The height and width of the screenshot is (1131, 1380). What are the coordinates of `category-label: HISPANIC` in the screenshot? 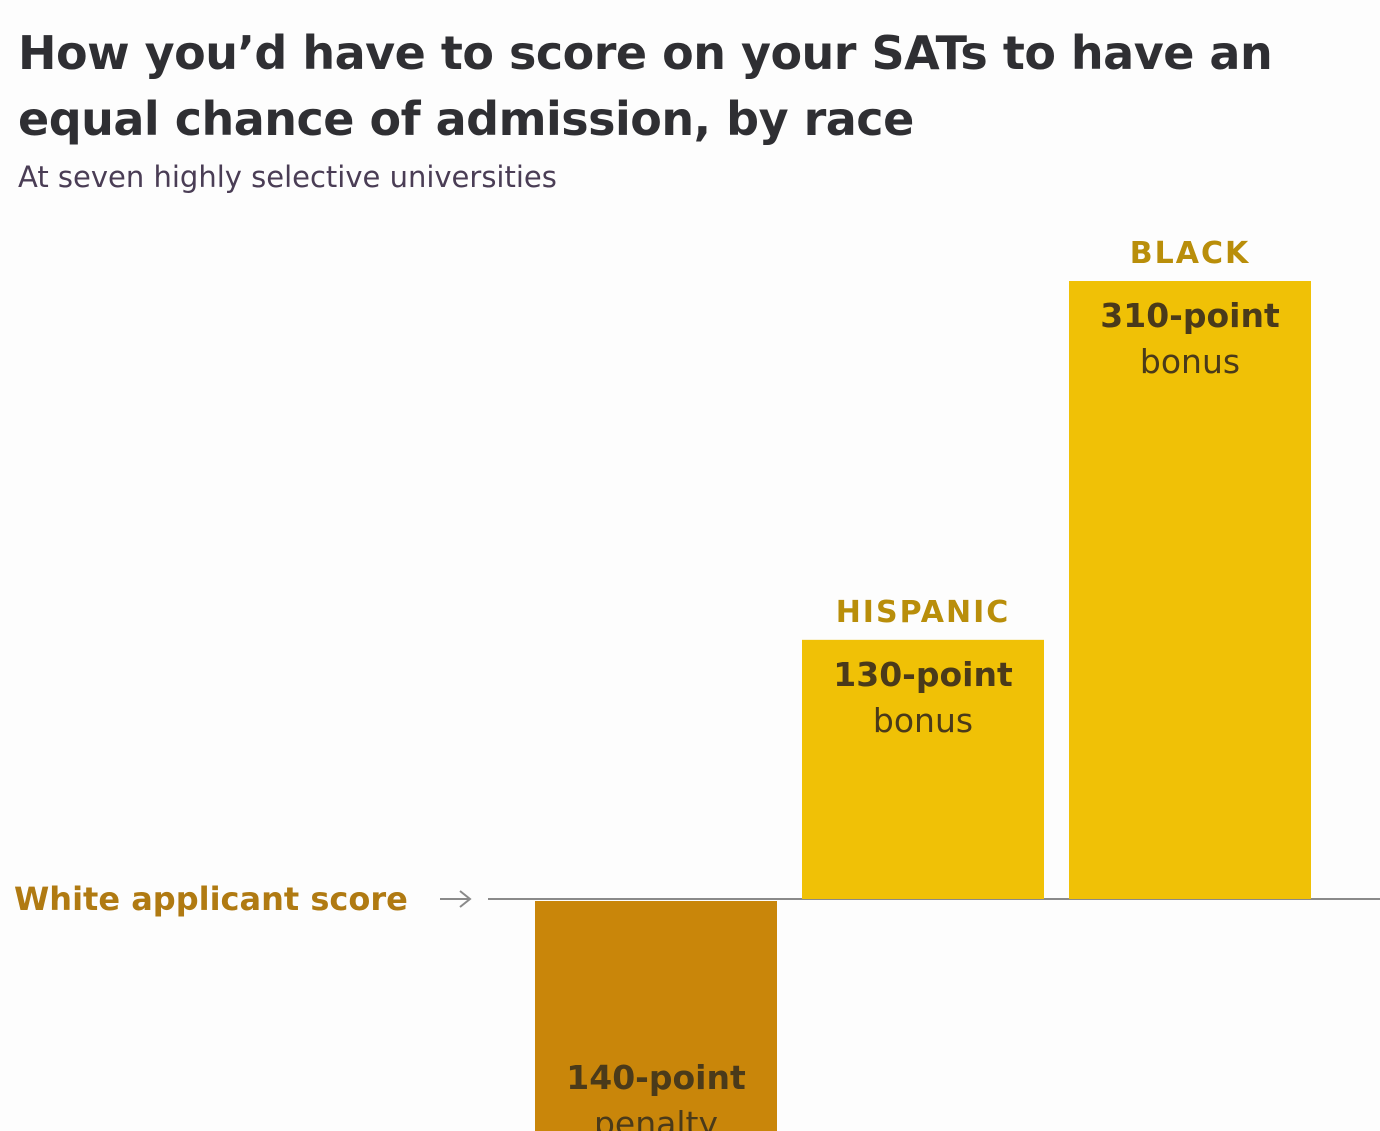 It's located at (923, 612).